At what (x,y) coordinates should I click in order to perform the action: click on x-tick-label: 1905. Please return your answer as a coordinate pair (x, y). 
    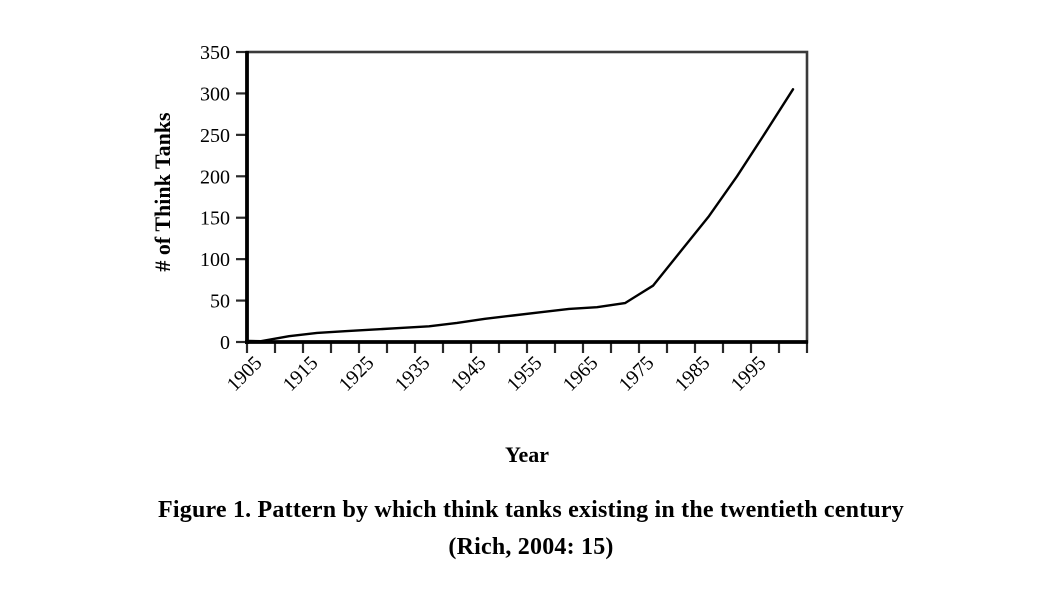
    Looking at the image, I should click on (245, 374).